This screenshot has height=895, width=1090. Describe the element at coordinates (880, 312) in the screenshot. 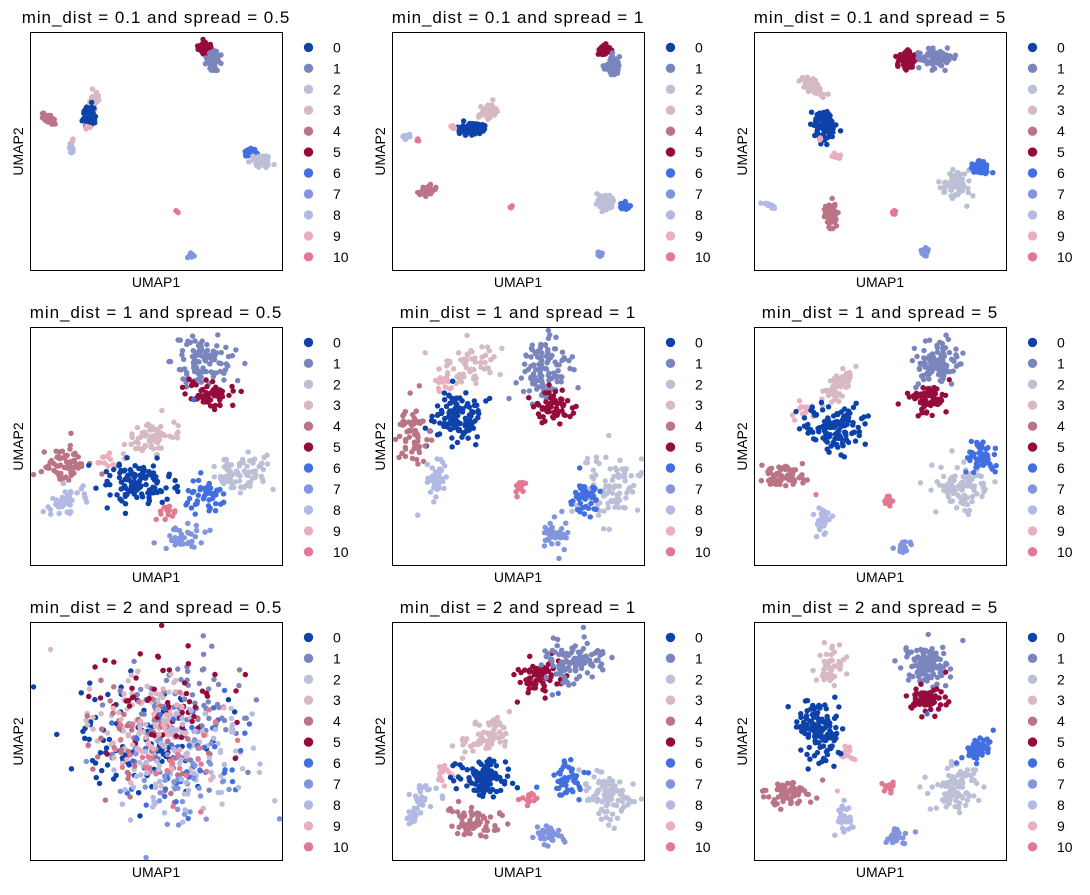

I see `svg-text: min_dist = 1 and spread = 5` at that location.